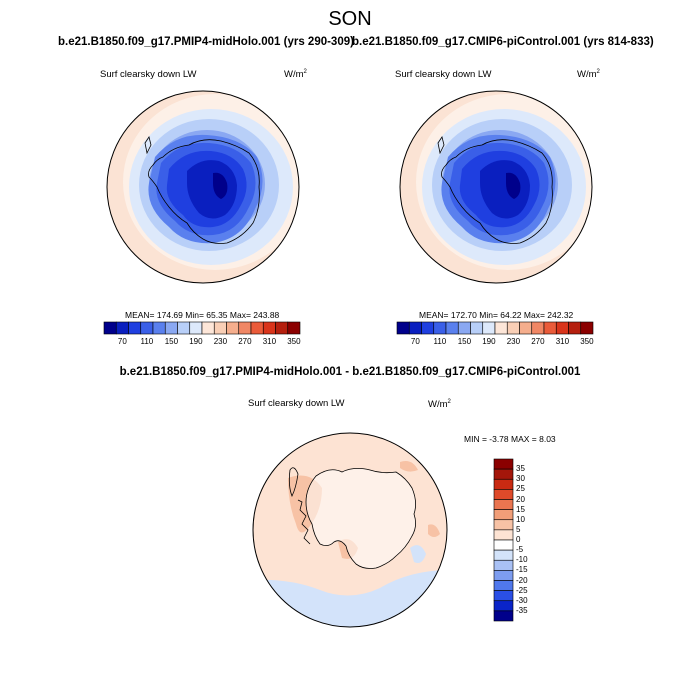 Image resolution: width=700 pixels, height=700 pixels. What do you see at coordinates (522, 610) in the screenshot?
I see `colorbar-tick-label: -35` at bounding box center [522, 610].